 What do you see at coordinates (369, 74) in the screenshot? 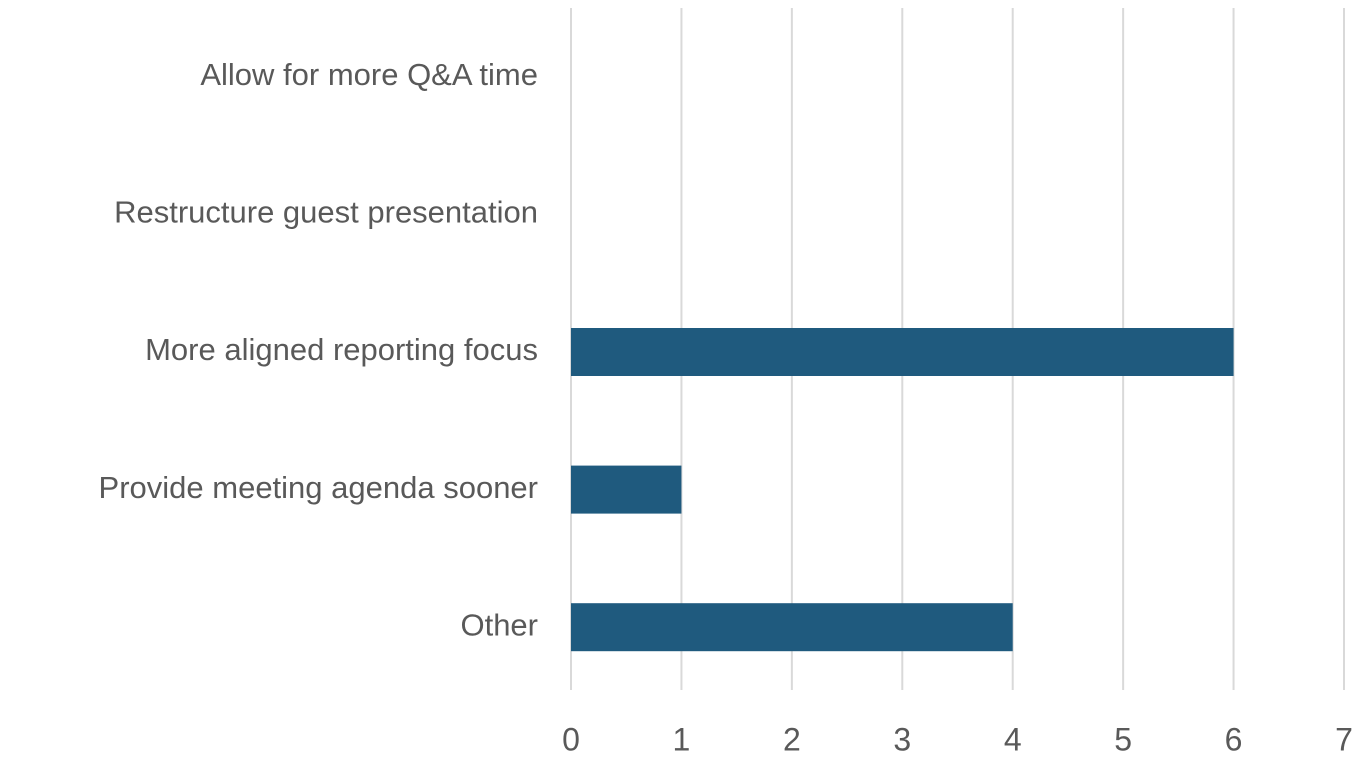
I see `y-tick-label: Allow for more Q&A time` at bounding box center [369, 74].